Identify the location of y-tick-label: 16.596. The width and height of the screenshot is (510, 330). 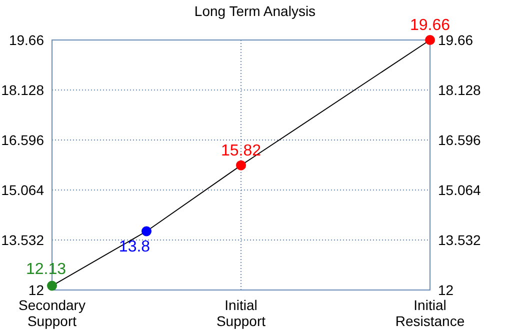
(22, 140).